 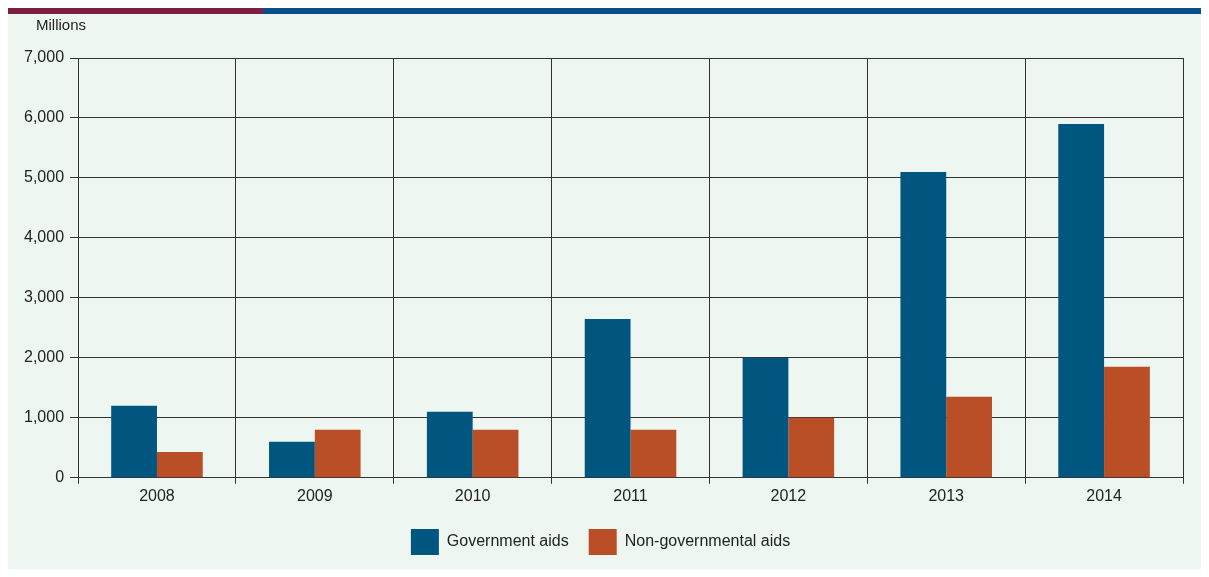 I want to click on x-tick-label: 2013, so click(x=946, y=495).